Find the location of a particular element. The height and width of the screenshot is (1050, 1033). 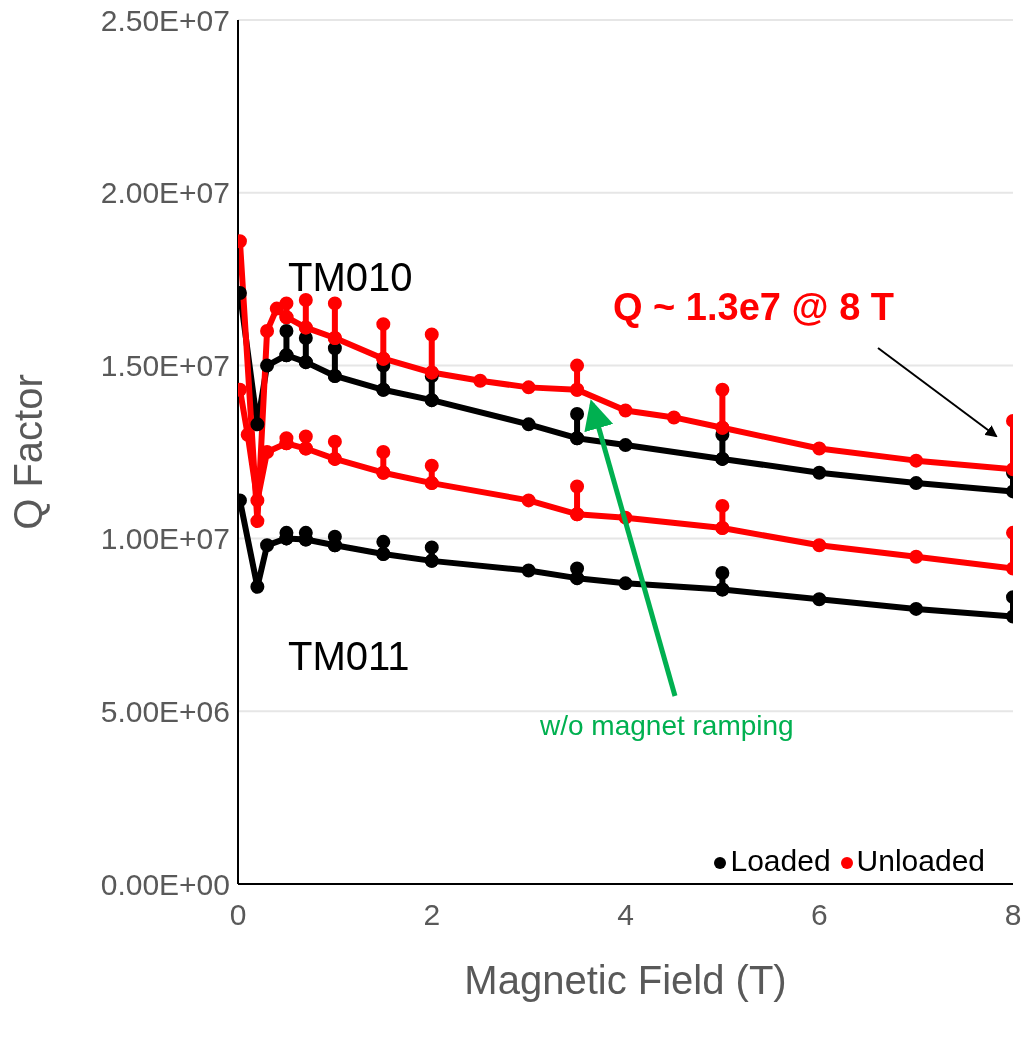

y-tick-label: 0.00E+00 is located at coordinates (165, 884).